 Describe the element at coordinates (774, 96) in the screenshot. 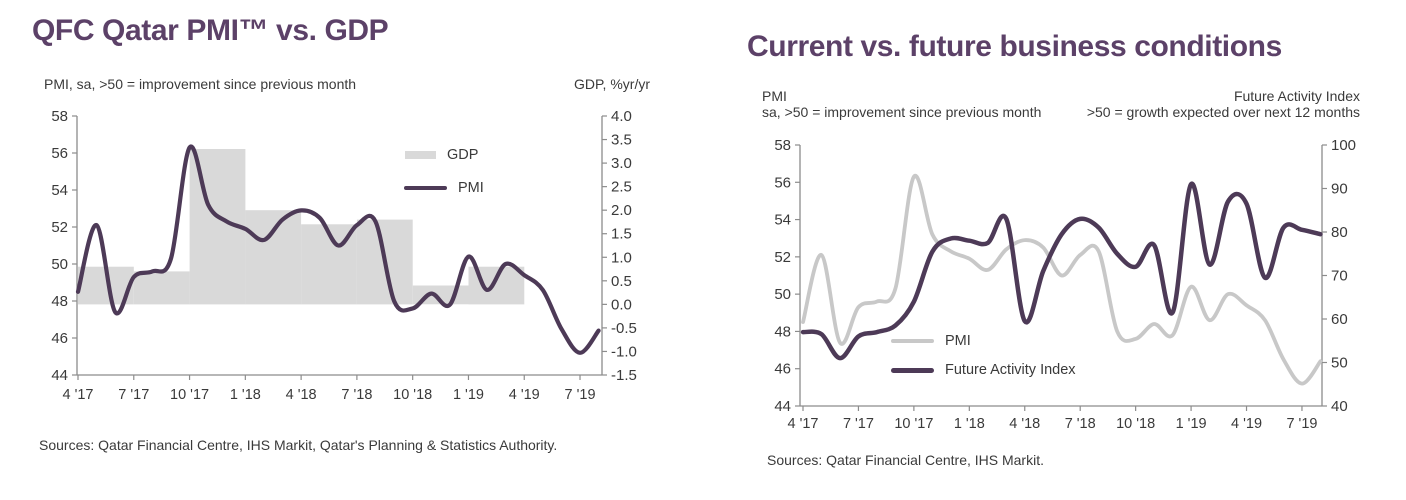

I see `right-chart-left-axis-note-line1: PMI` at that location.